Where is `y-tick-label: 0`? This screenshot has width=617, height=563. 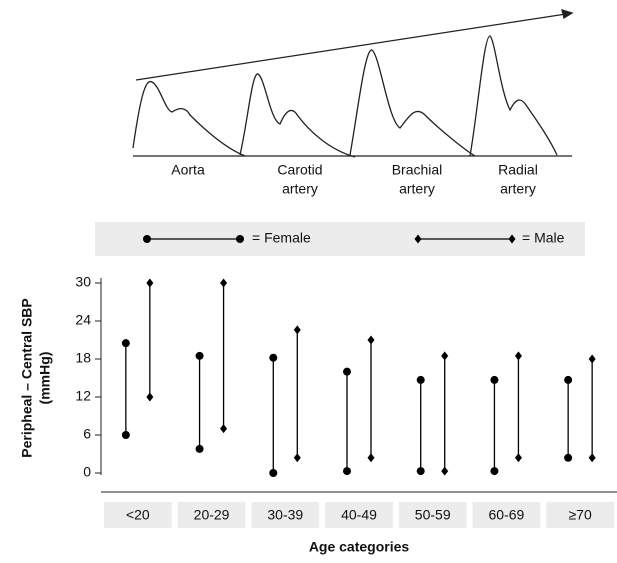
y-tick-label: 0 is located at coordinates (87, 472).